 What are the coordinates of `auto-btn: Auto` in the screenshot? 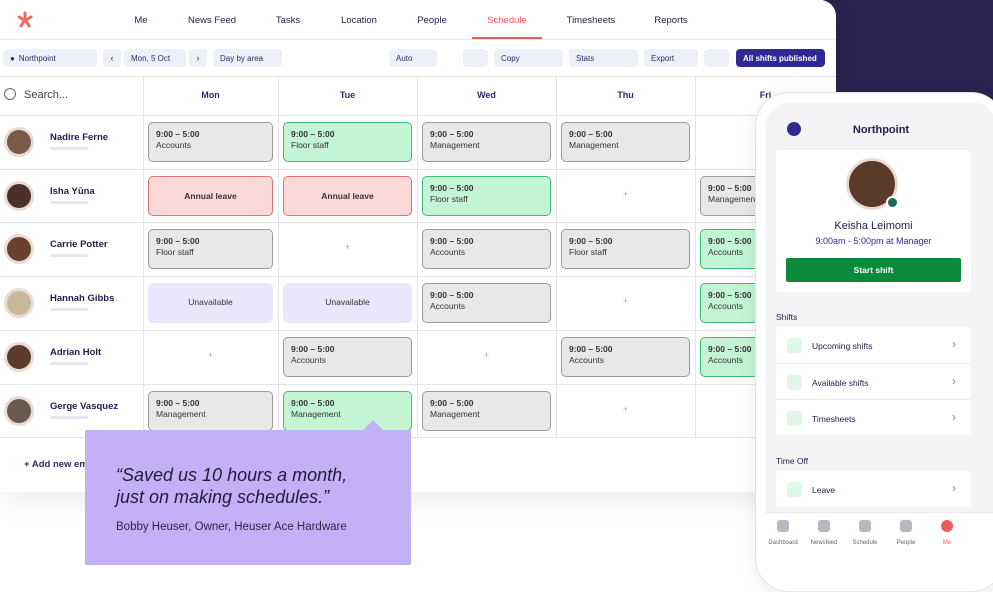 It's located at (413, 58).